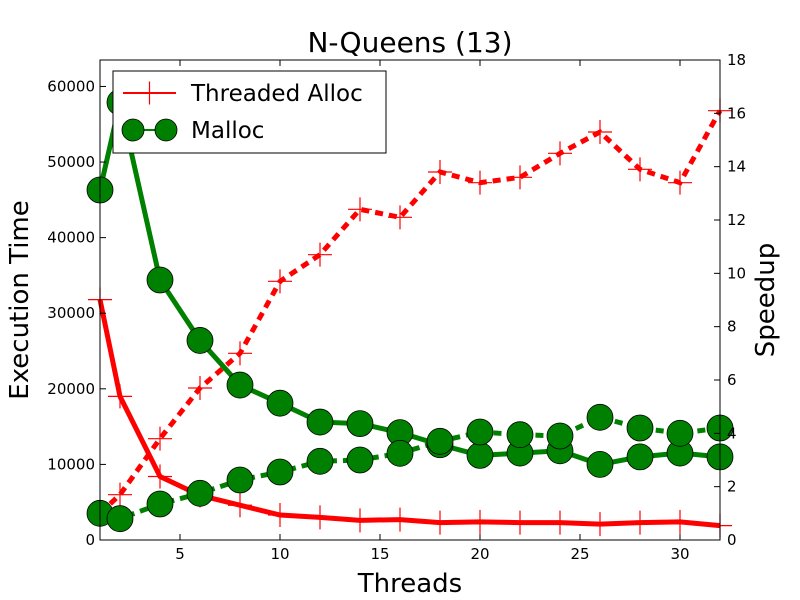  What do you see at coordinates (279, 554) in the screenshot?
I see `x-tick-label: 10` at bounding box center [279, 554].